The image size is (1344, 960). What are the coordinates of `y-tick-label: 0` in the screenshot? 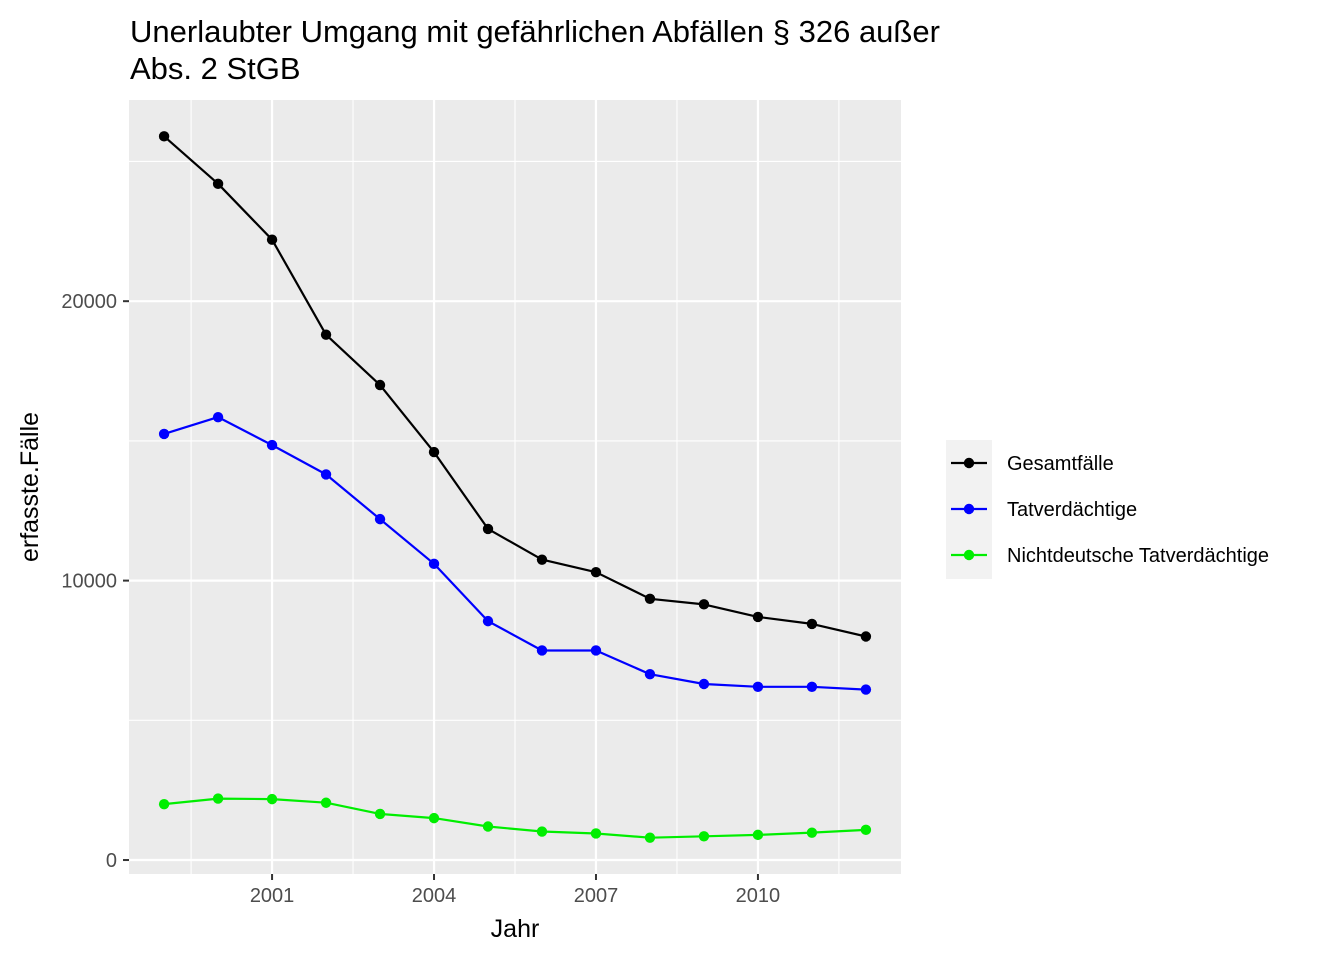 It's located at (111, 861).